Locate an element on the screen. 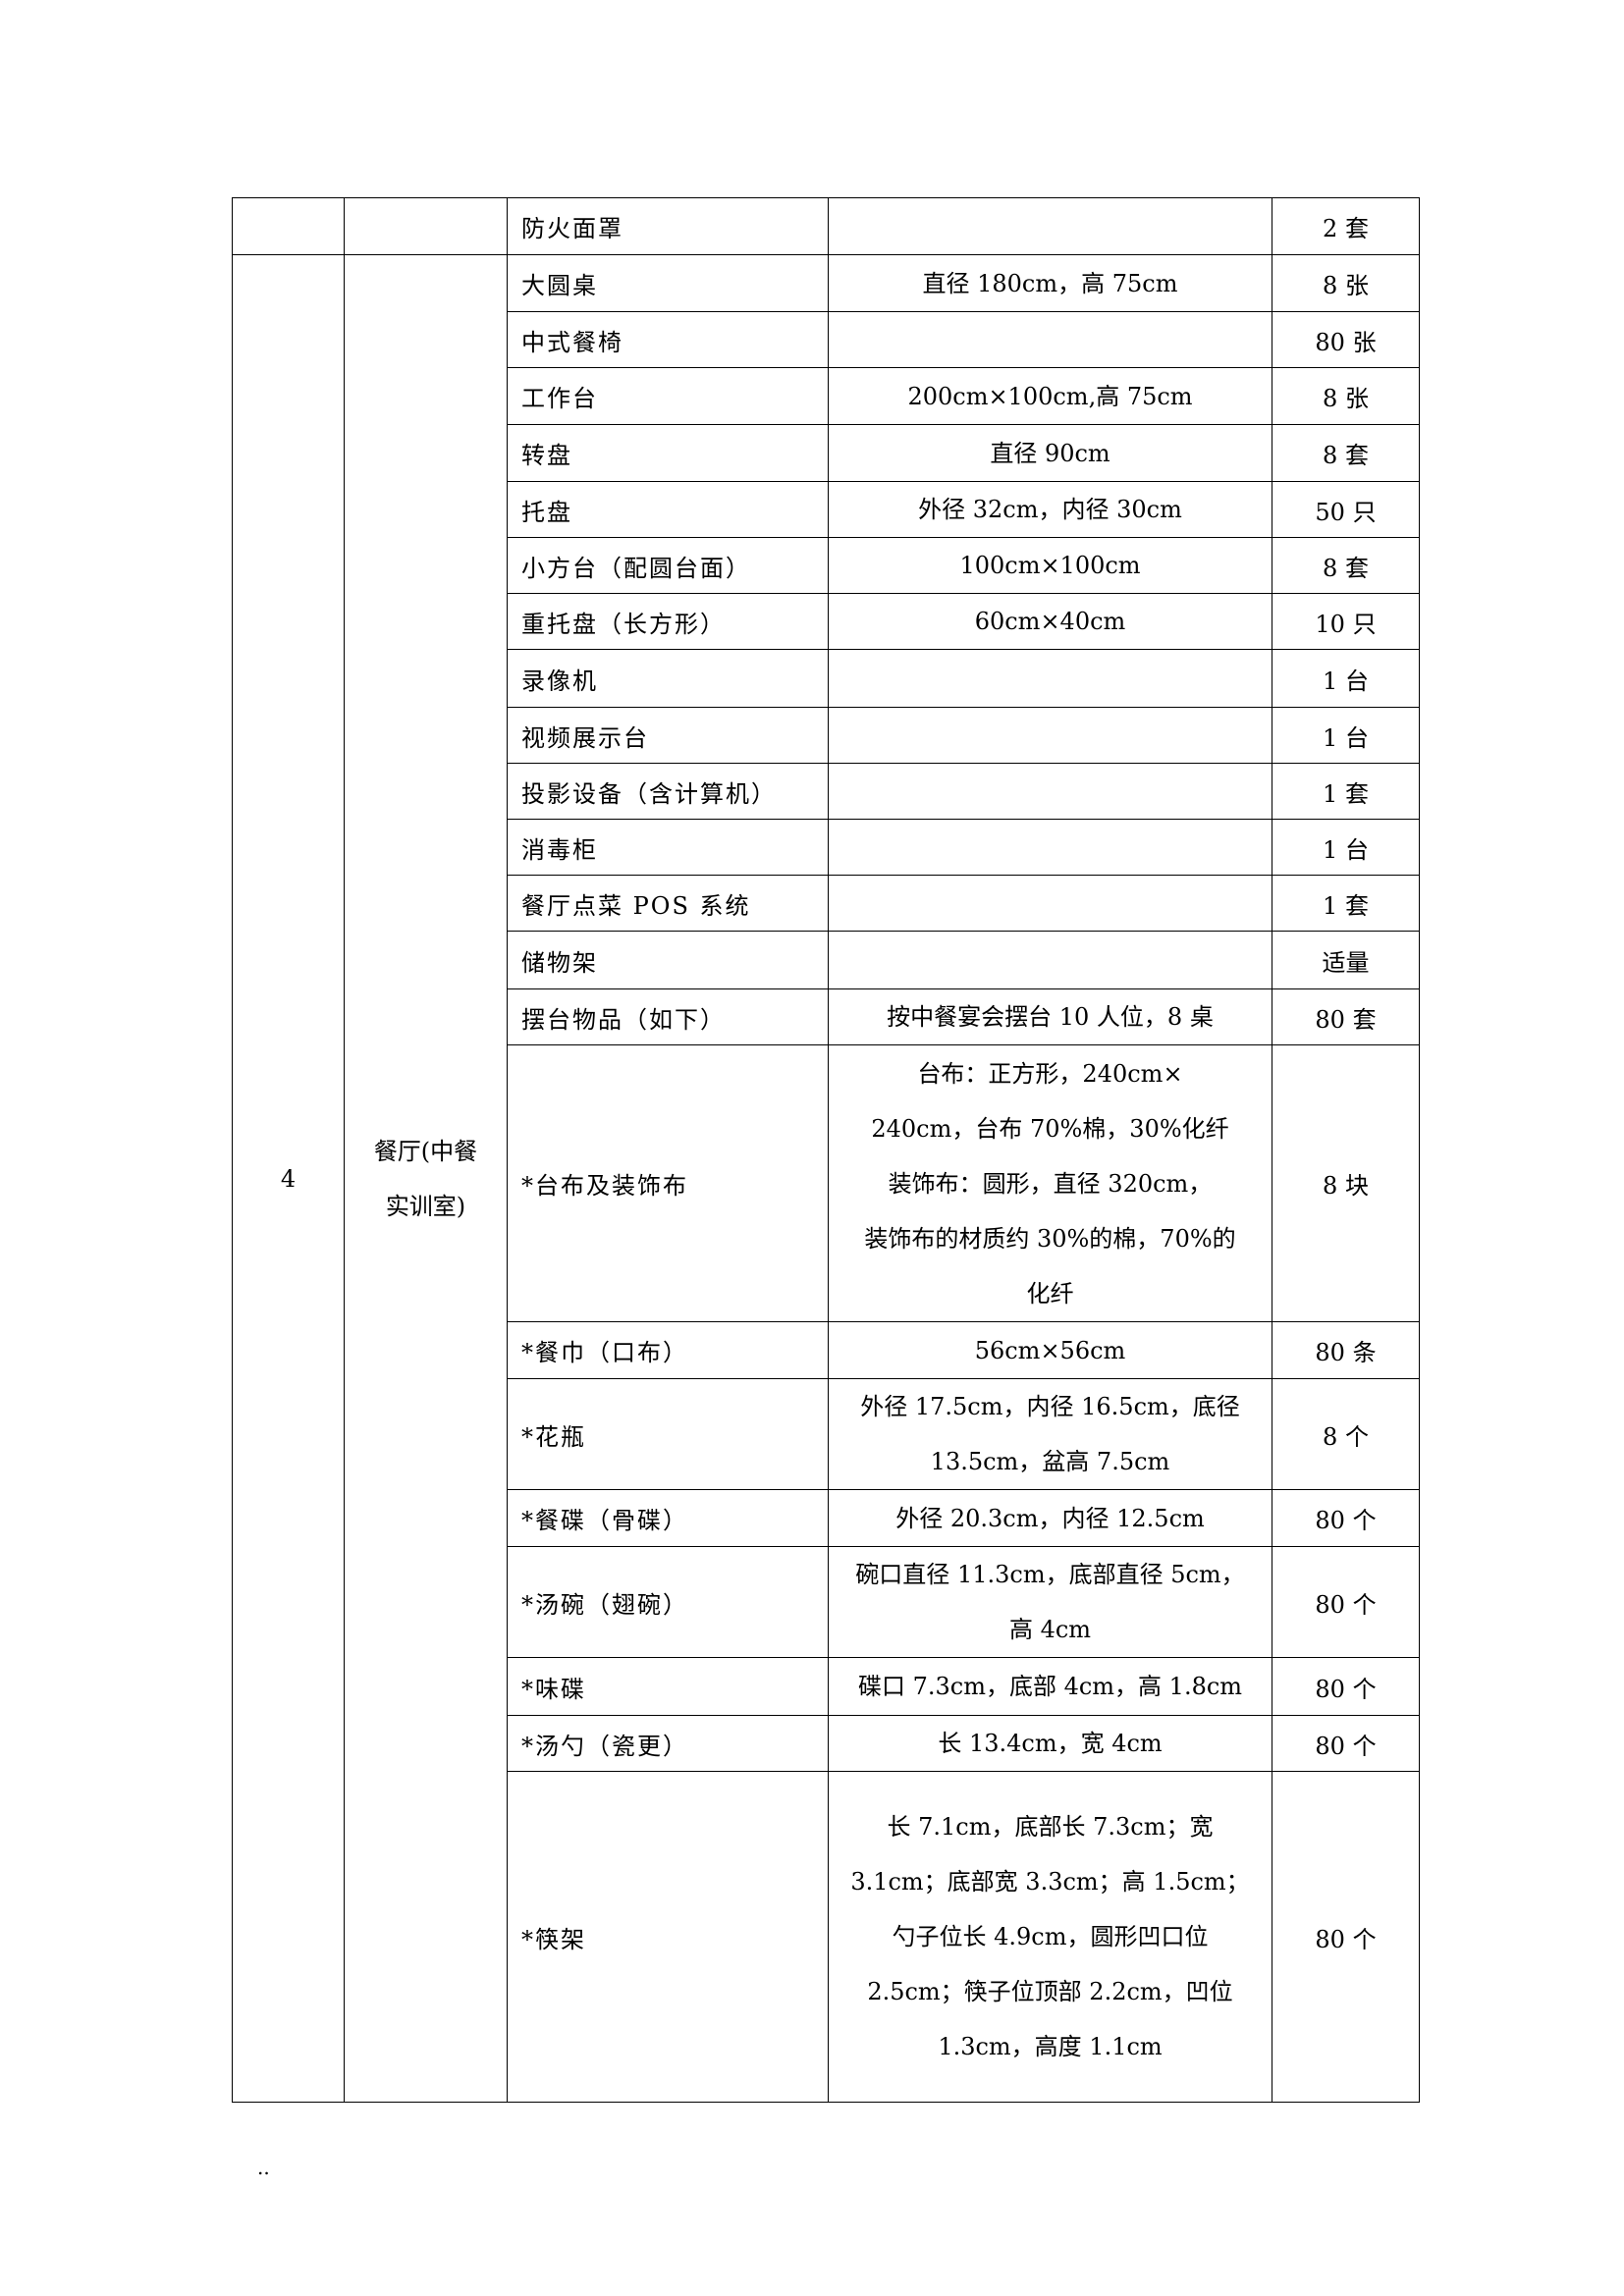 The height and width of the screenshot is (2296, 1624). table-row: 重托盘（长方形） 60cm×40cm 10 只 is located at coordinates (826, 621).